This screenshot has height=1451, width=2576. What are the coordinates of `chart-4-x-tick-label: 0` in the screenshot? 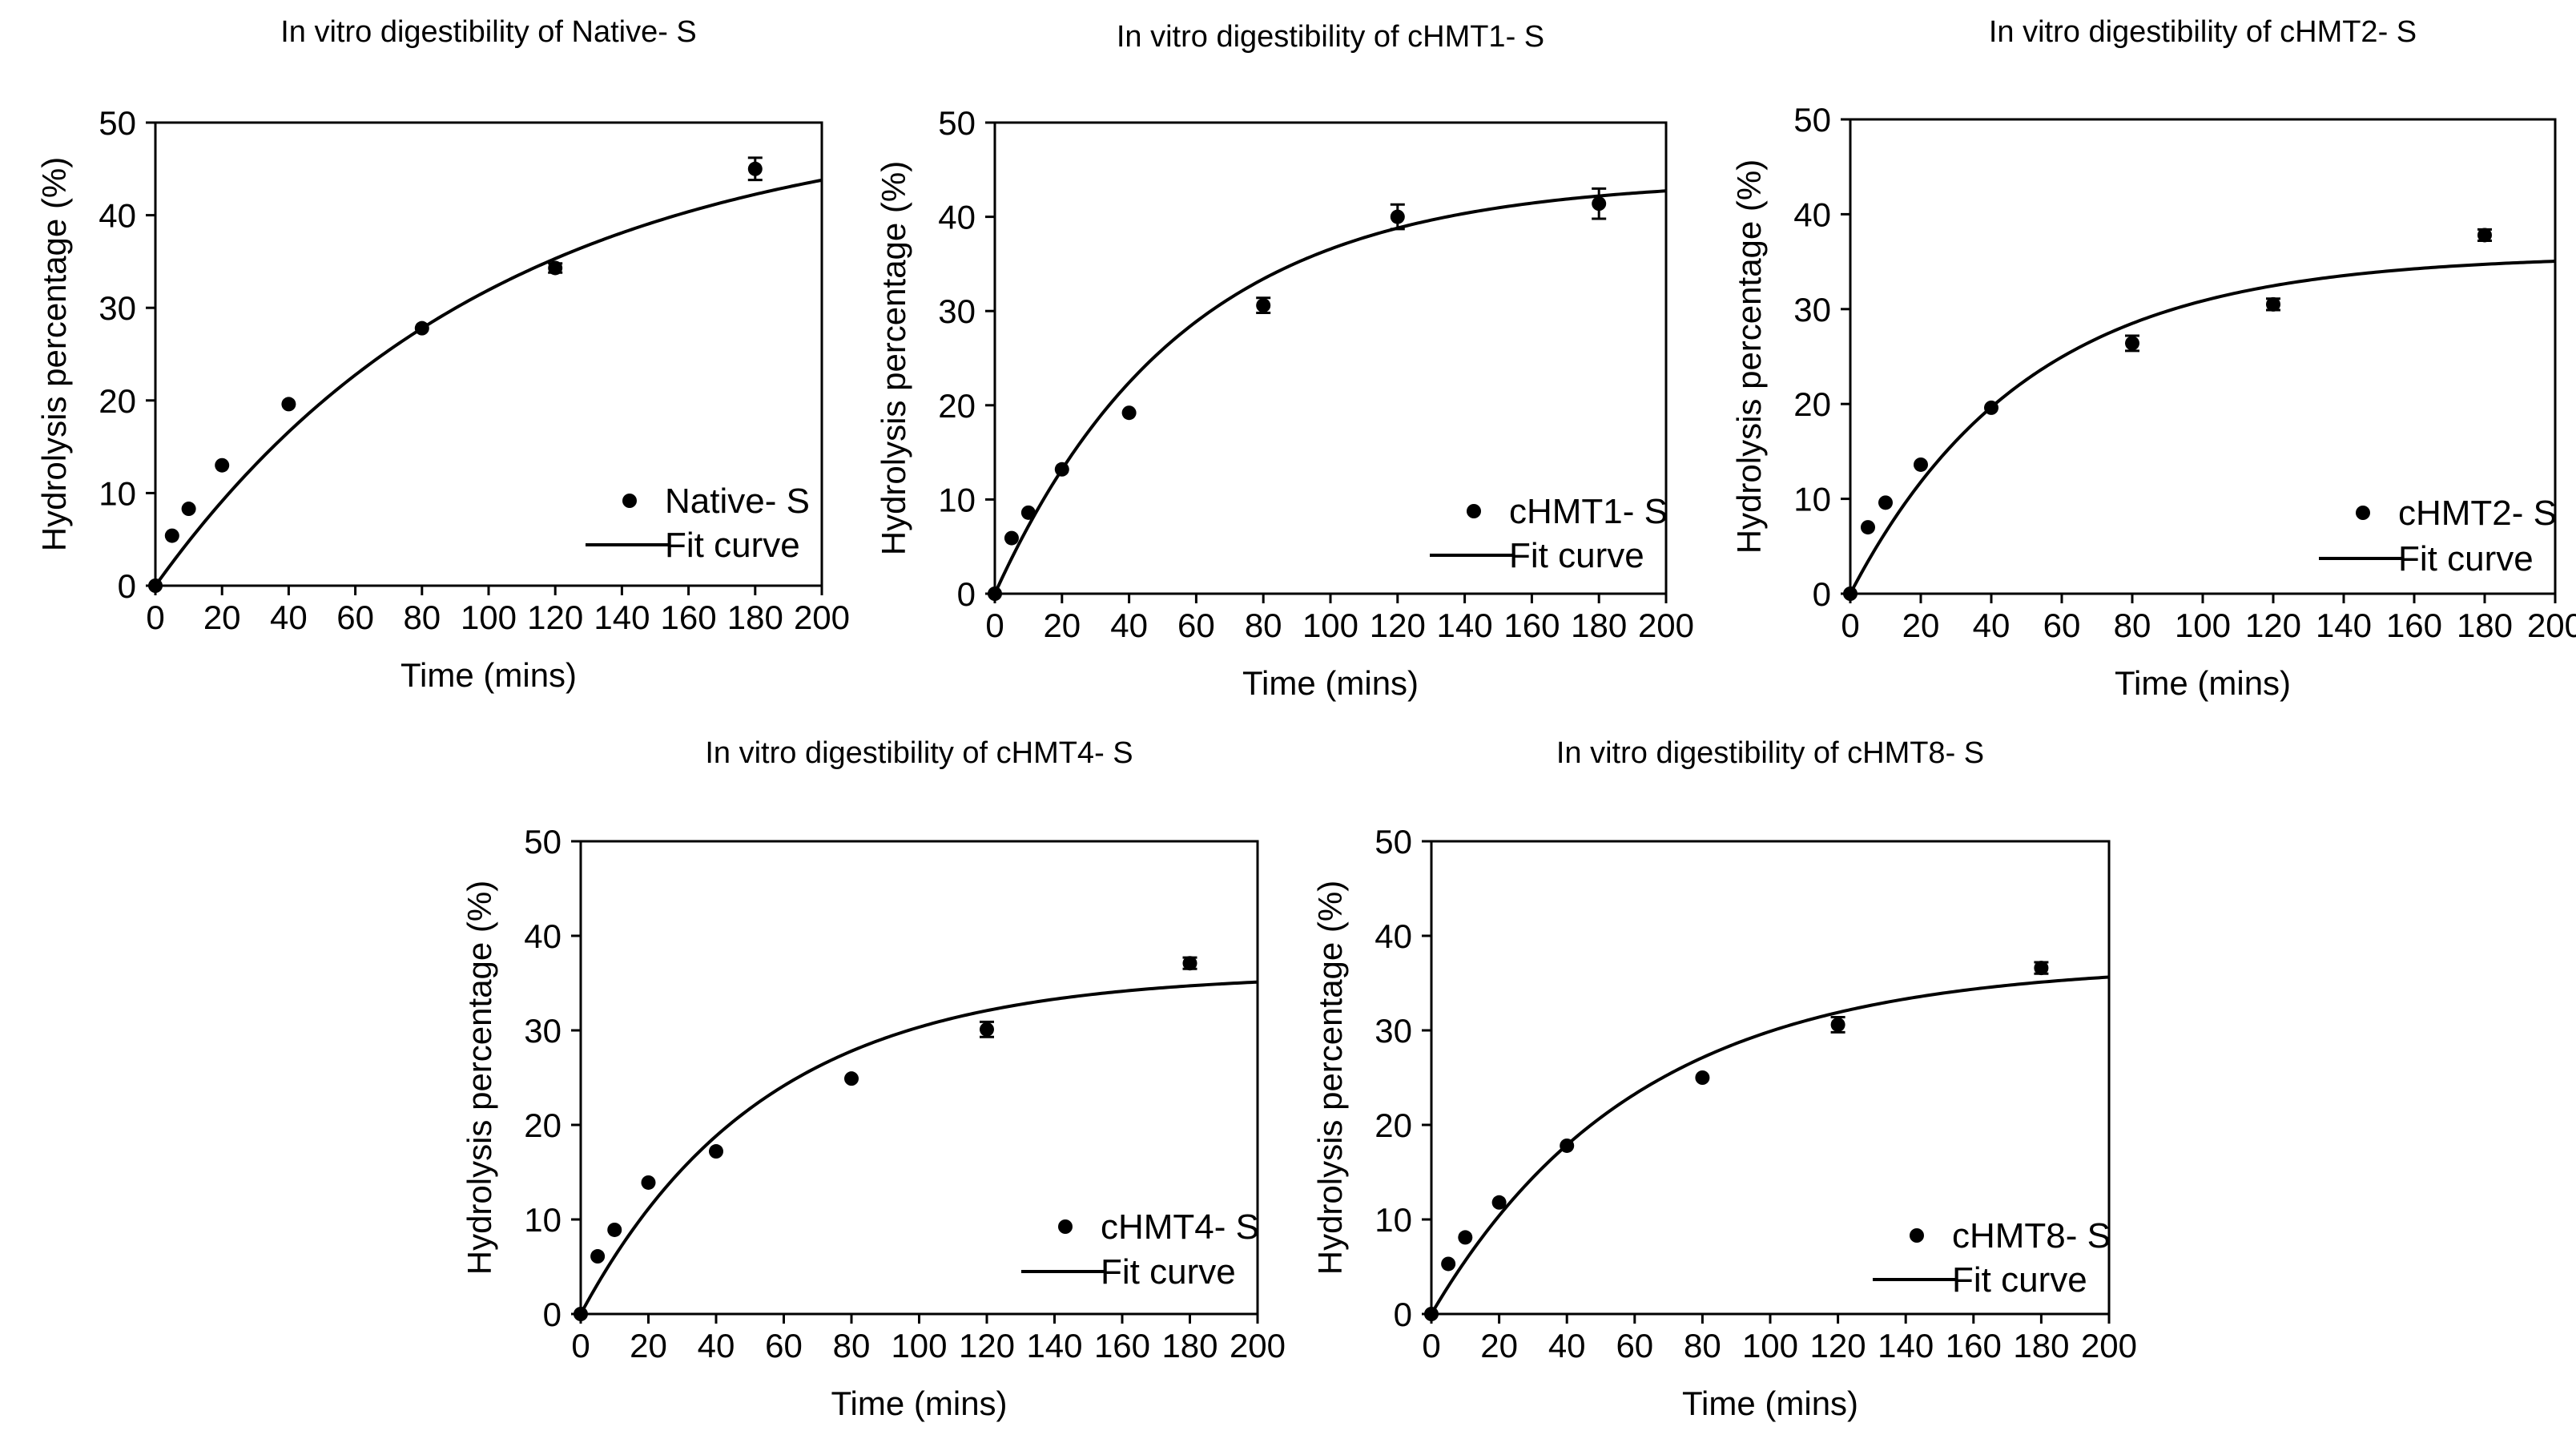 It's located at (580, 1345).